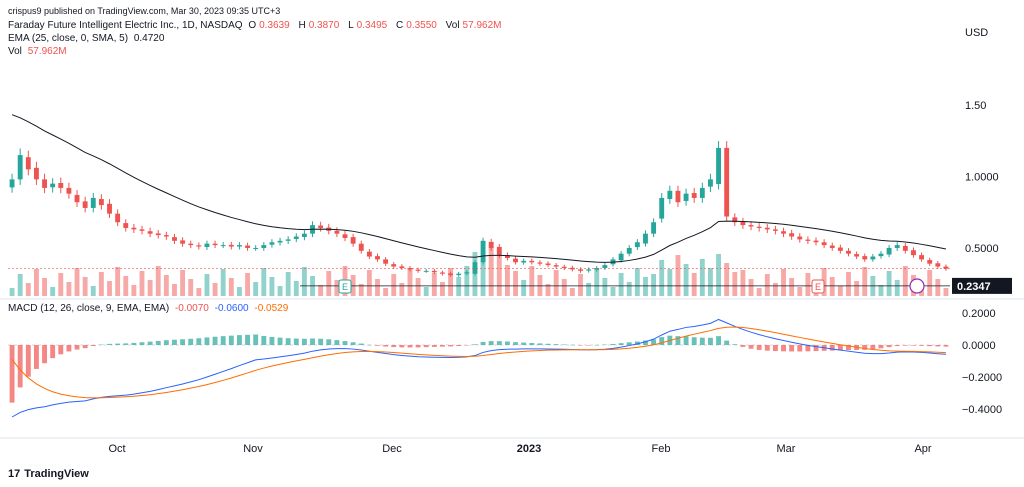  Describe the element at coordinates (37, 51) in the screenshot. I see `vol-legend: Vol 57.962M` at that location.